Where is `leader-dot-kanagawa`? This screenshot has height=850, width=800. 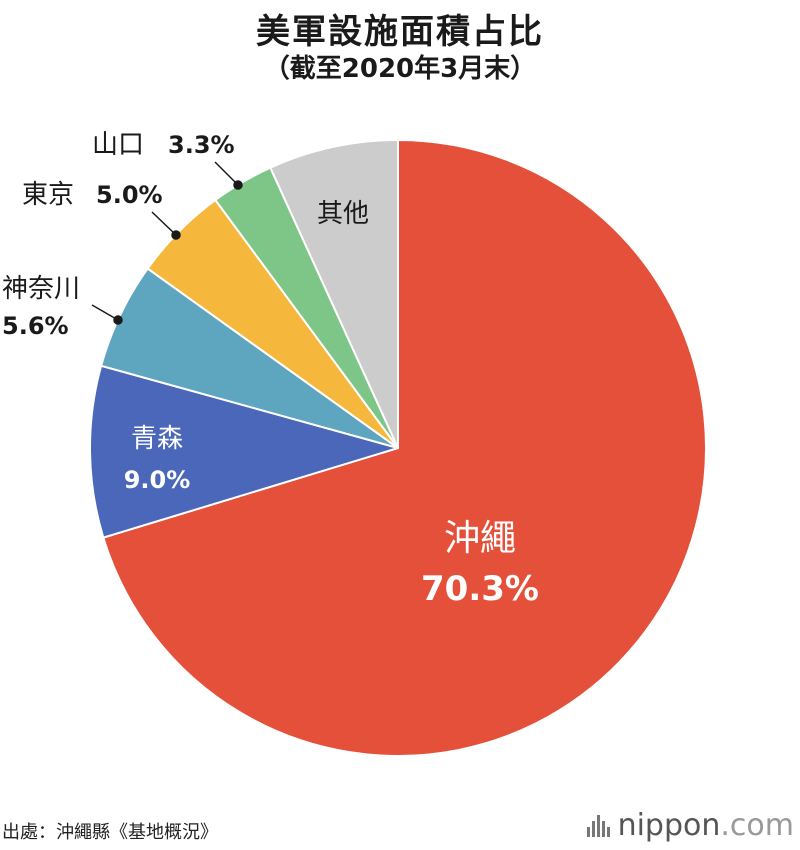 leader-dot-kanagawa is located at coordinates (118, 320).